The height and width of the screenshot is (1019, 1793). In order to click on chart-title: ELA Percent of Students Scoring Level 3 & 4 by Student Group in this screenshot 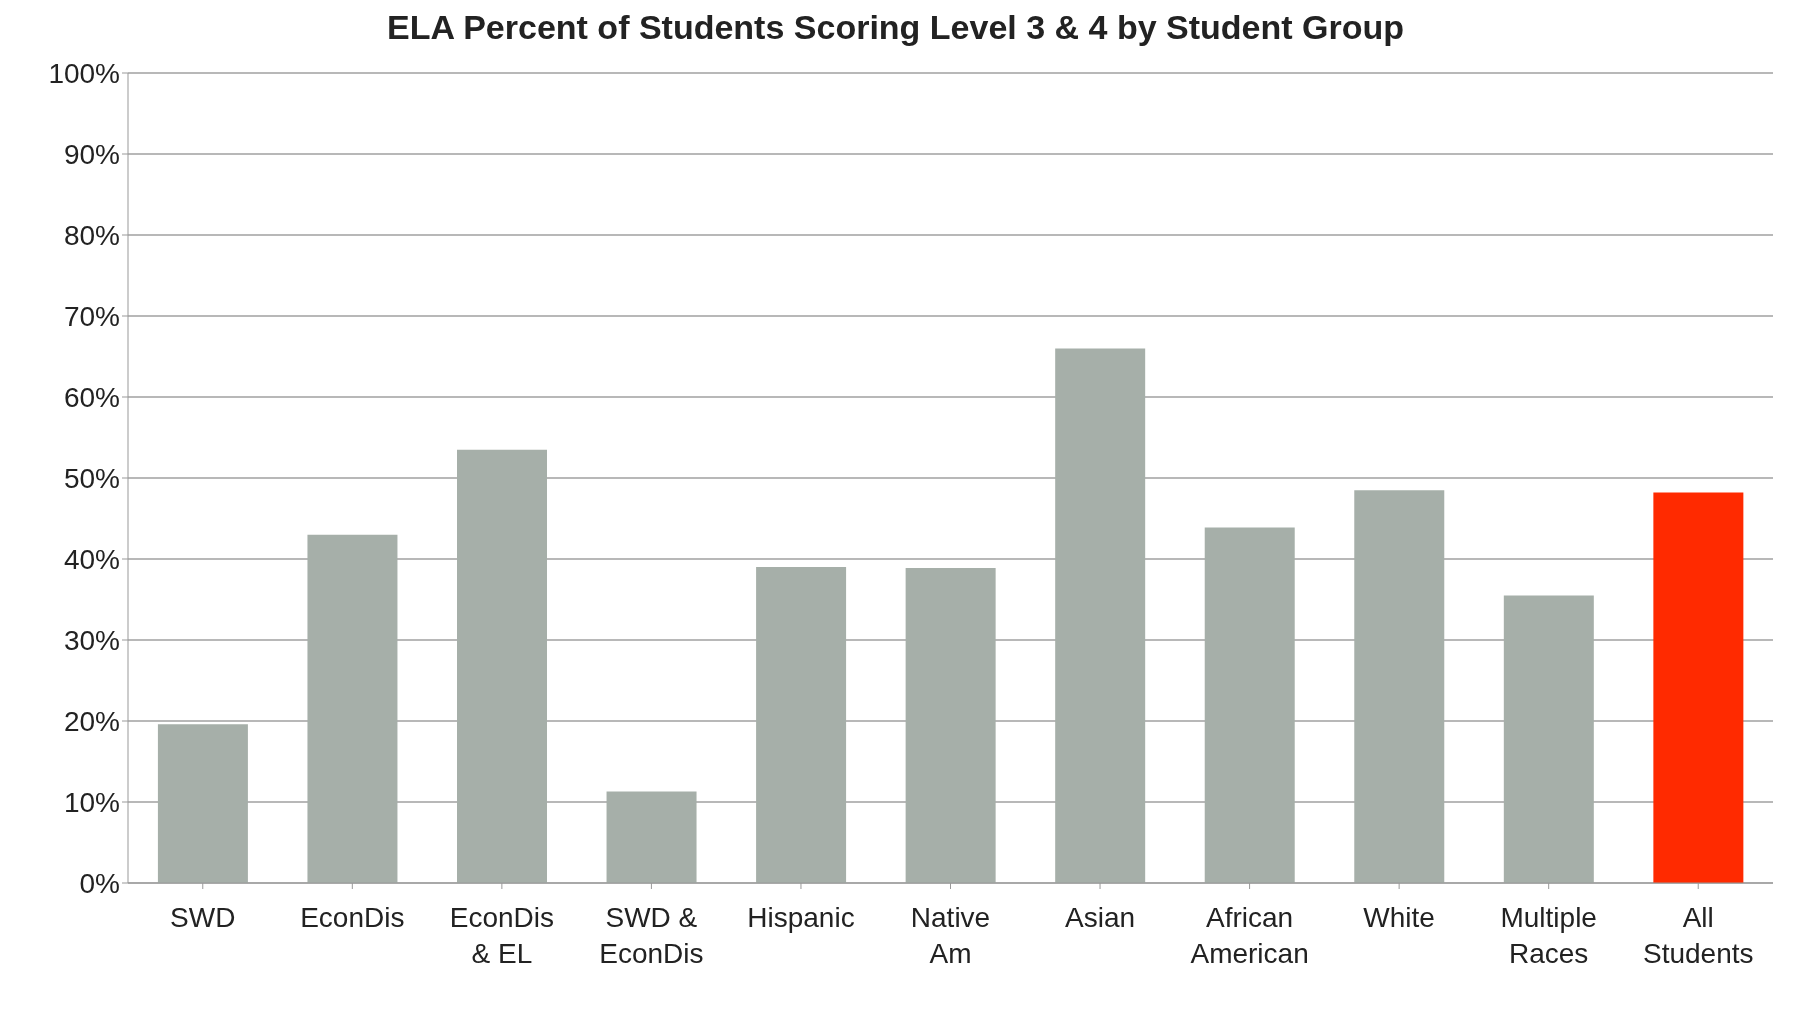, I will do `click(895, 27)`.